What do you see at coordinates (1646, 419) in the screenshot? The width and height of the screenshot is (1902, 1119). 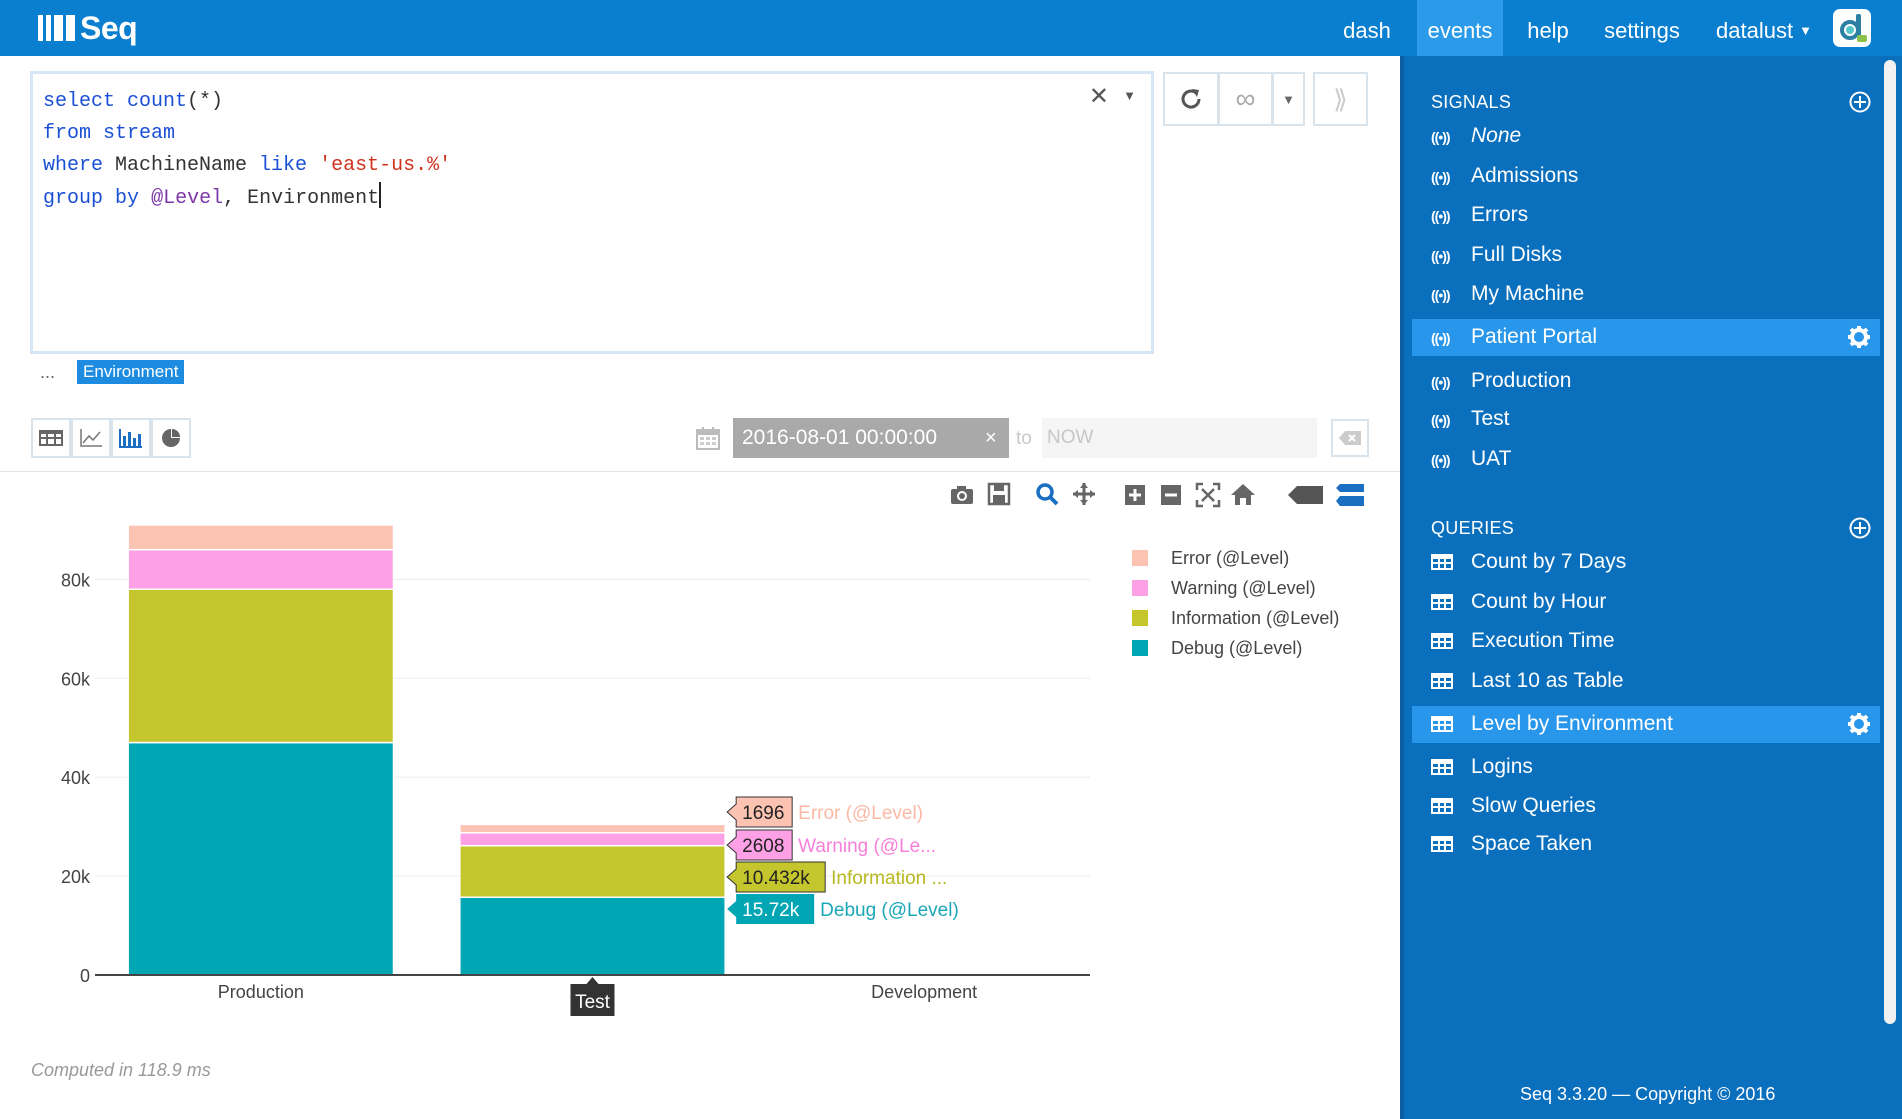 I see `signal-item: ((•)) Test` at bounding box center [1646, 419].